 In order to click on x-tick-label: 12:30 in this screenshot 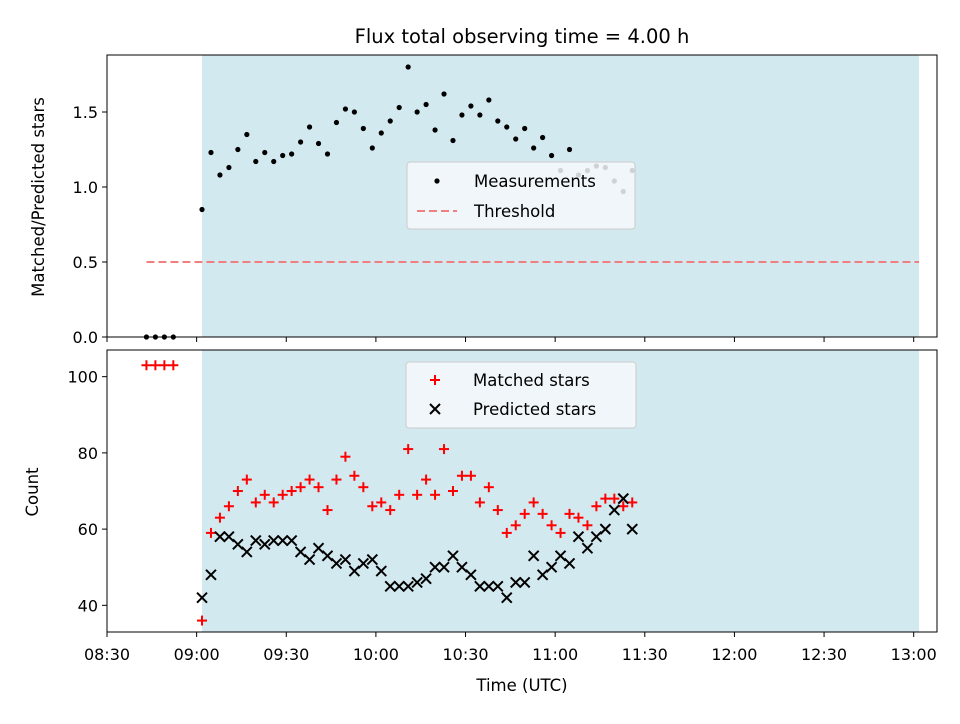, I will do `click(824, 654)`.